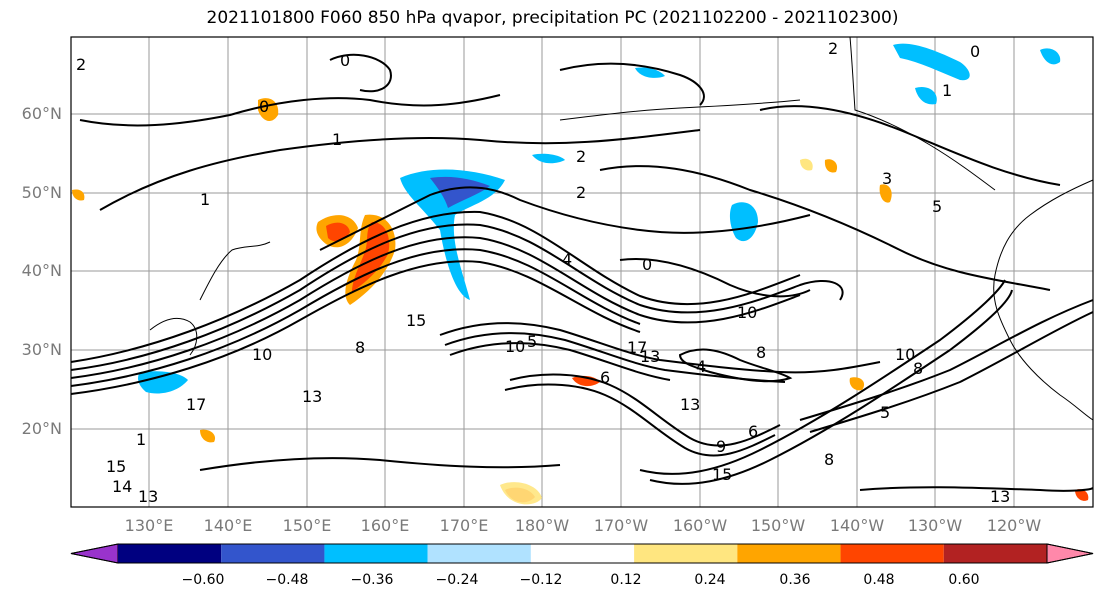  What do you see at coordinates (721, 446) in the screenshot?
I see `contour-label: 9` at bounding box center [721, 446].